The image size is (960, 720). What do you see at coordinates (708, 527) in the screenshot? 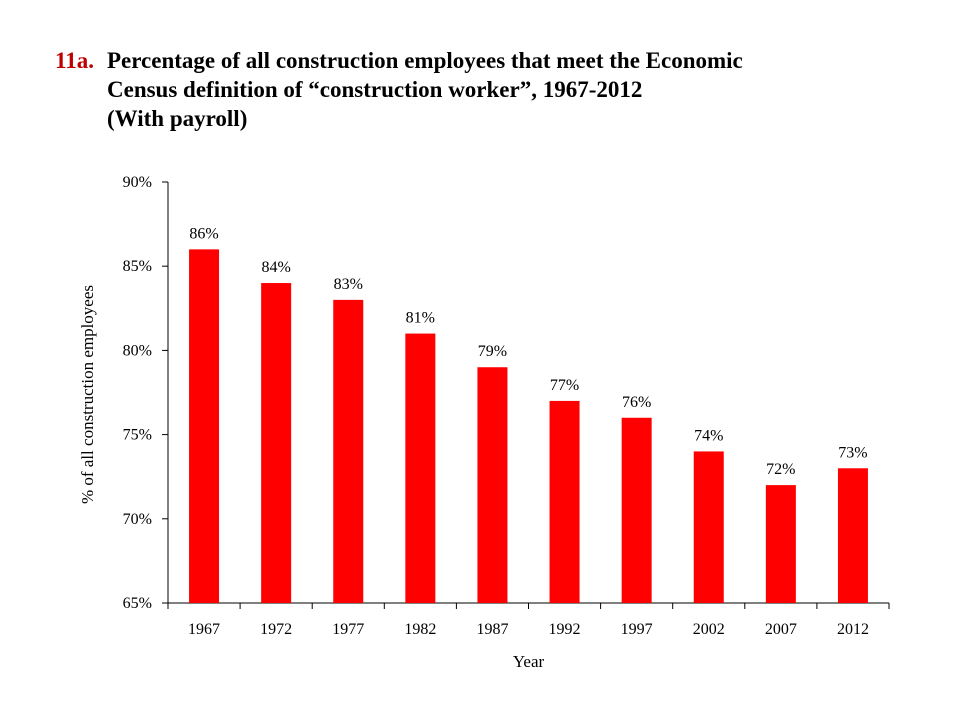
I see `bar-2002` at bounding box center [708, 527].